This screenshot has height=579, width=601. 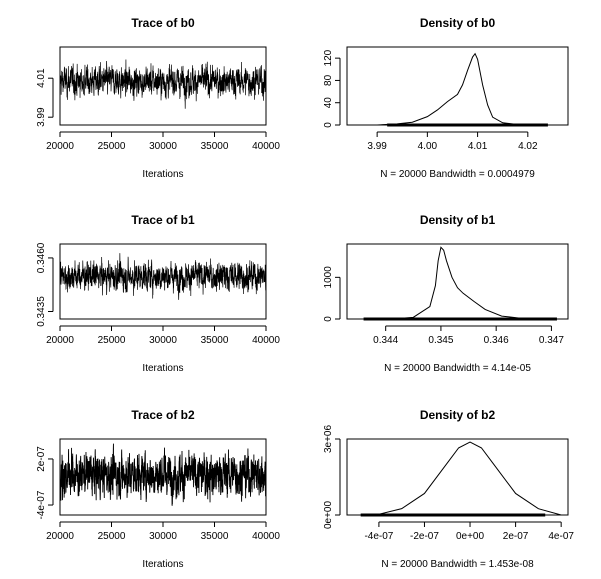 What do you see at coordinates (385, 340) in the screenshot?
I see `x-tick-label: 0.344` at bounding box center [385, 340].